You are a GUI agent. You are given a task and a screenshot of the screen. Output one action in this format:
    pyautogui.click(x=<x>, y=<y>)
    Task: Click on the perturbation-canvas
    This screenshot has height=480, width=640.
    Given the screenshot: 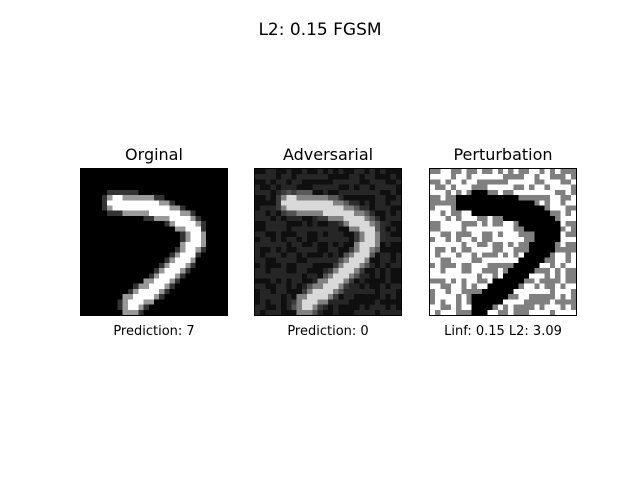 What is the action you would take?
    pyautogui.click(x=503, y=242)
    